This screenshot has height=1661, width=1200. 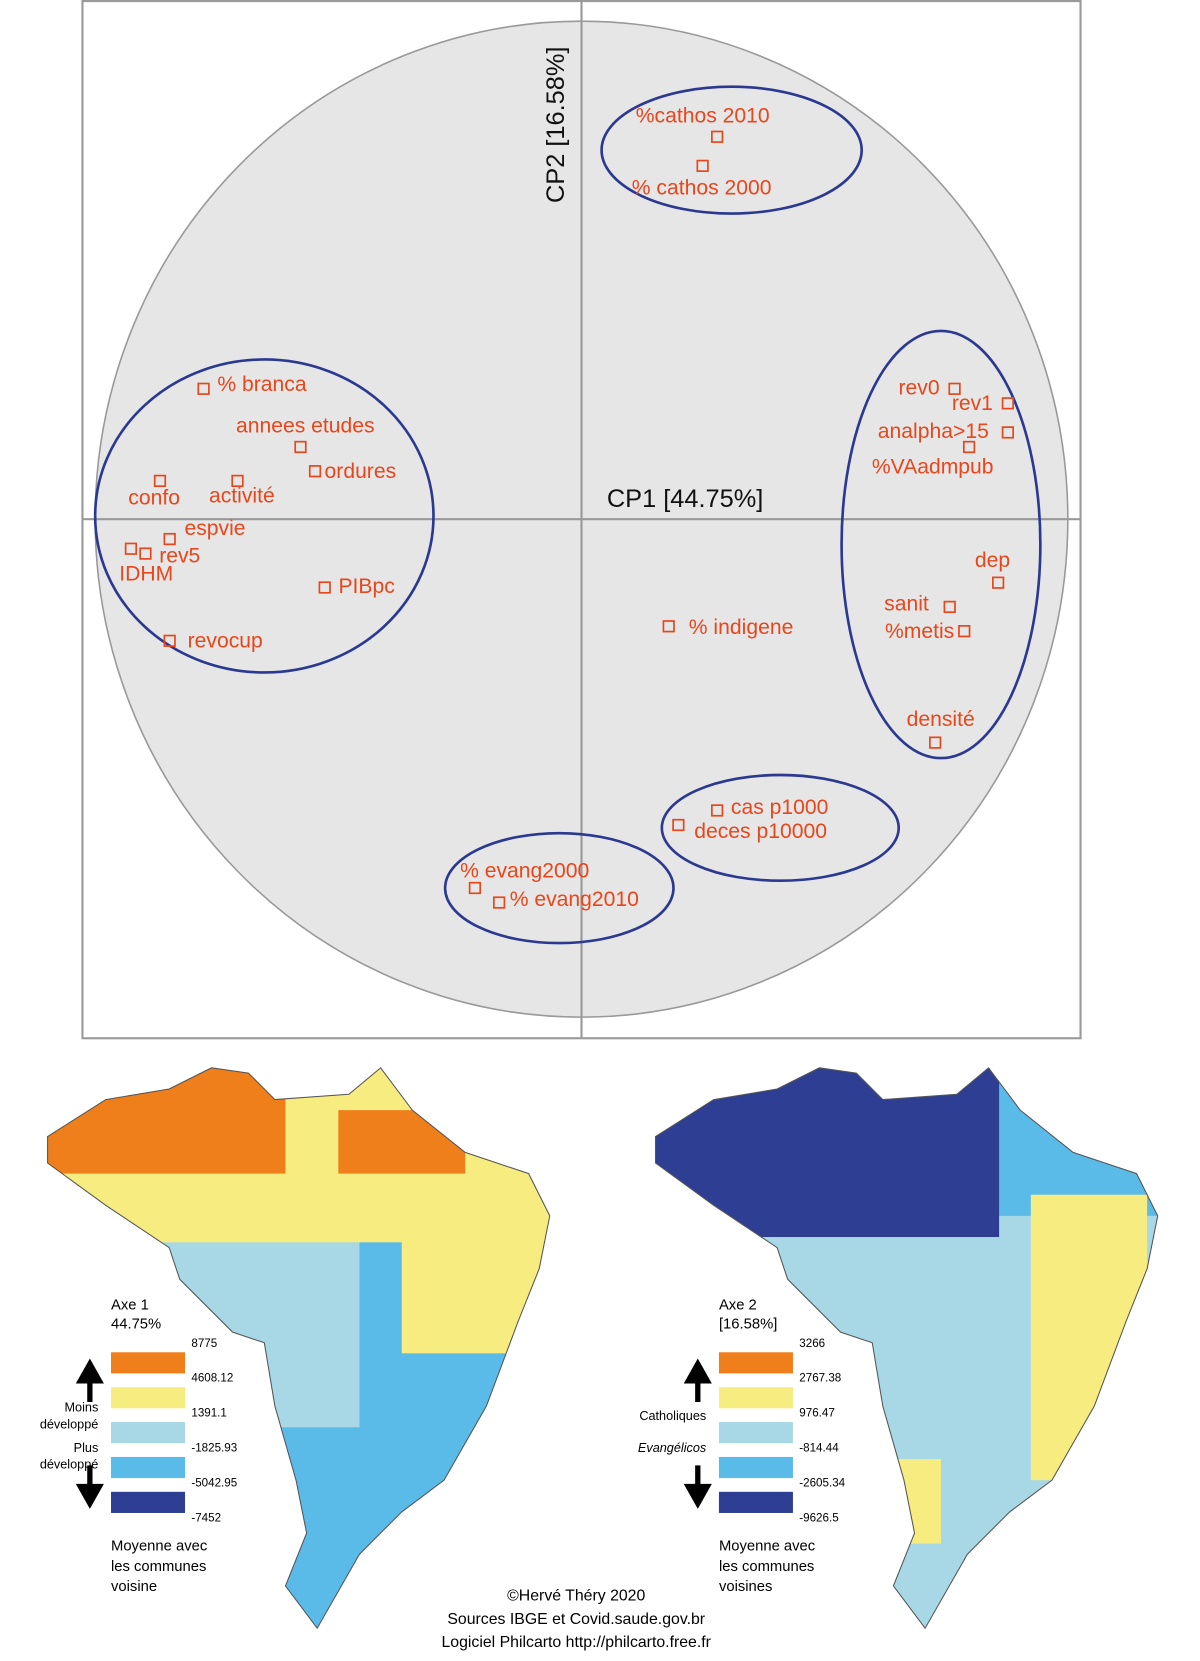 What do you see at coordinates (214, 1482) in the screenshot?
I see `legend-break: -5042.95` at bounding box center [214, 1482].